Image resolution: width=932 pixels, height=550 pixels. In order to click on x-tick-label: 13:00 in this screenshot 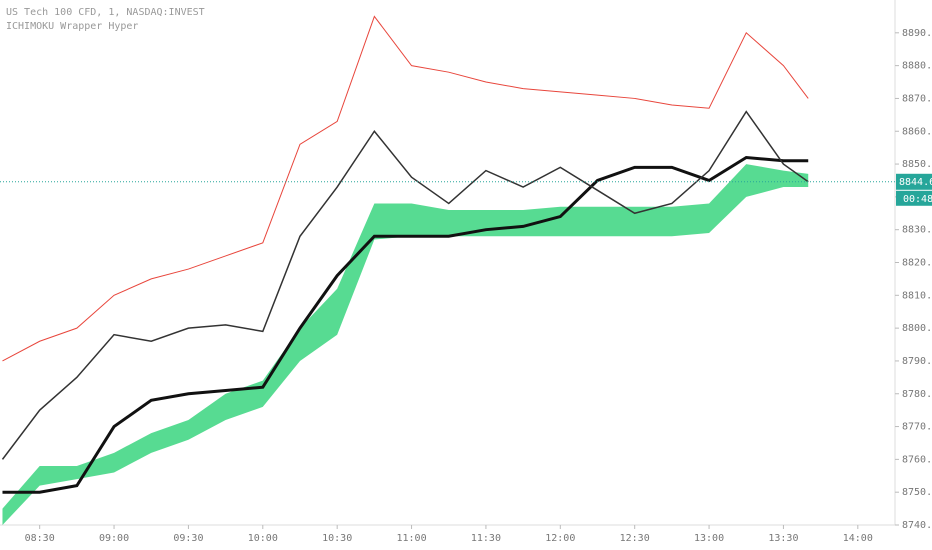, I will do `click(709, 538)`.